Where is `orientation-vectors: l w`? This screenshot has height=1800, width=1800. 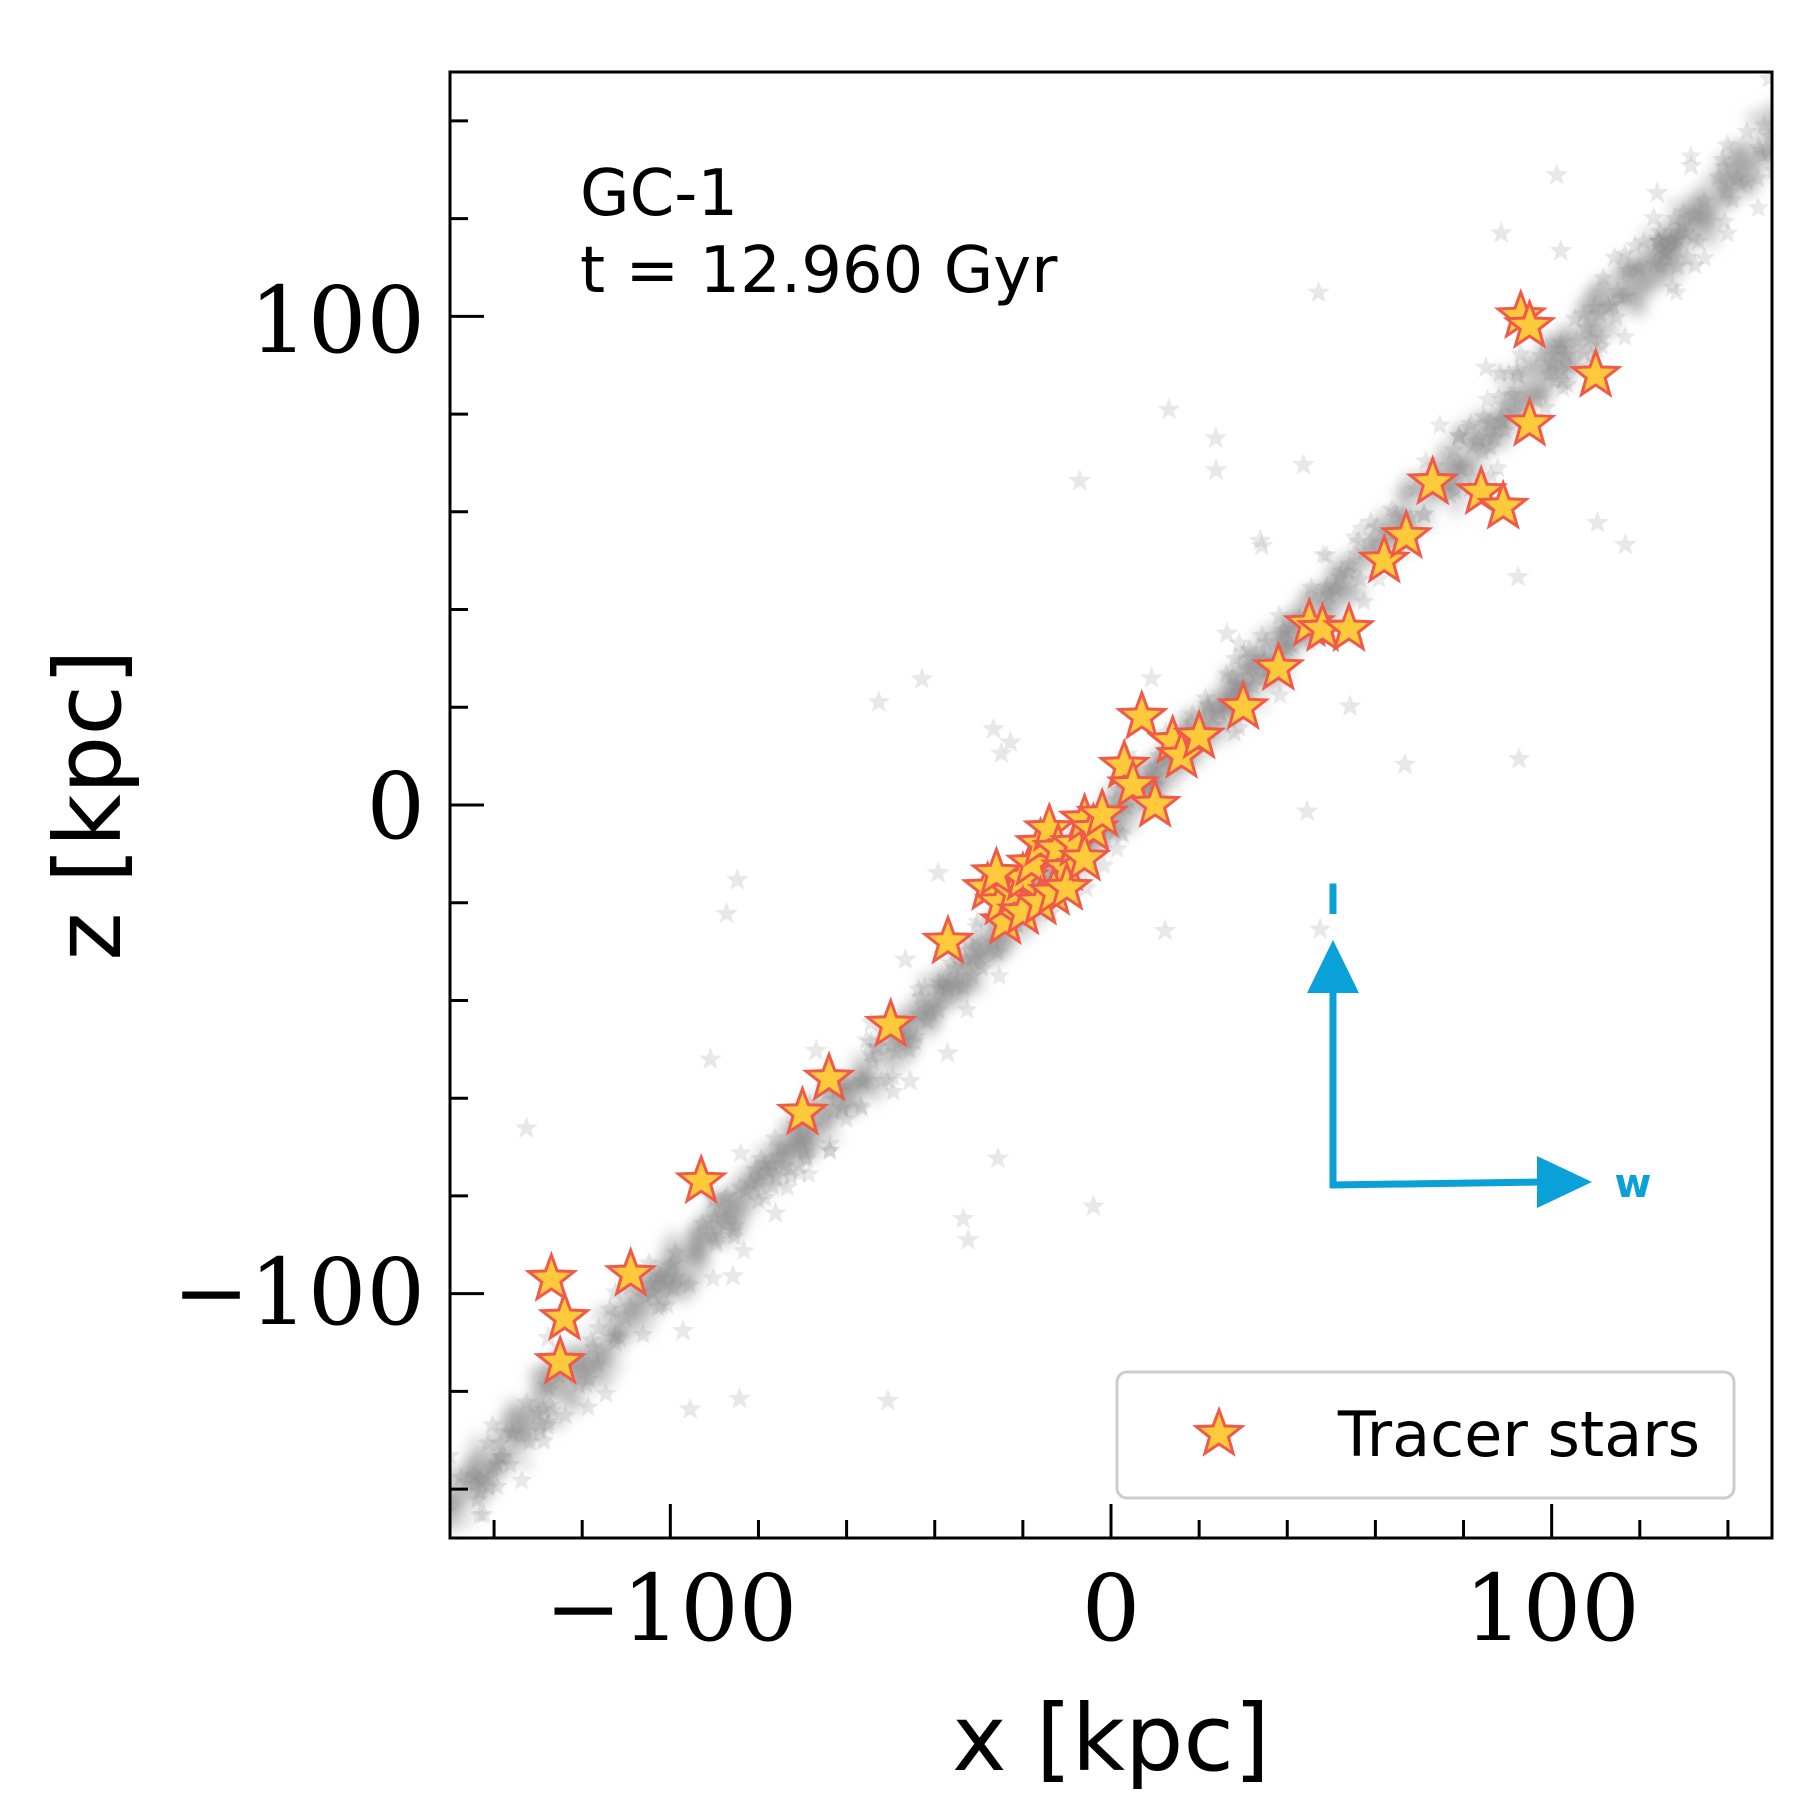 orientation-vectors: l w is located at coordinates (1479, 1043).